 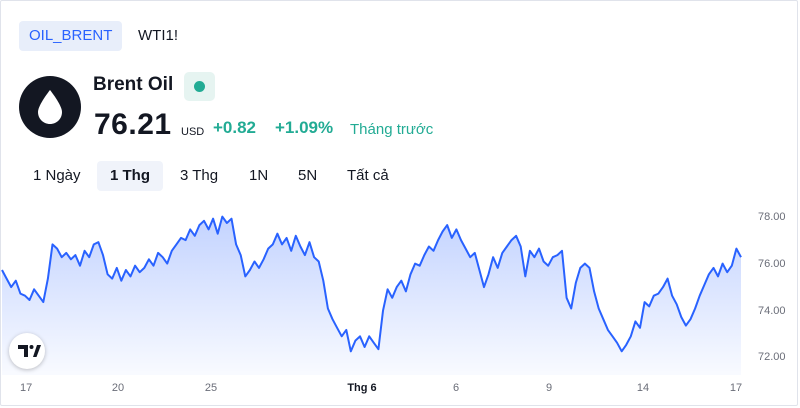 I want to click on x-tick-label: 14, so click(x=643, y=388).